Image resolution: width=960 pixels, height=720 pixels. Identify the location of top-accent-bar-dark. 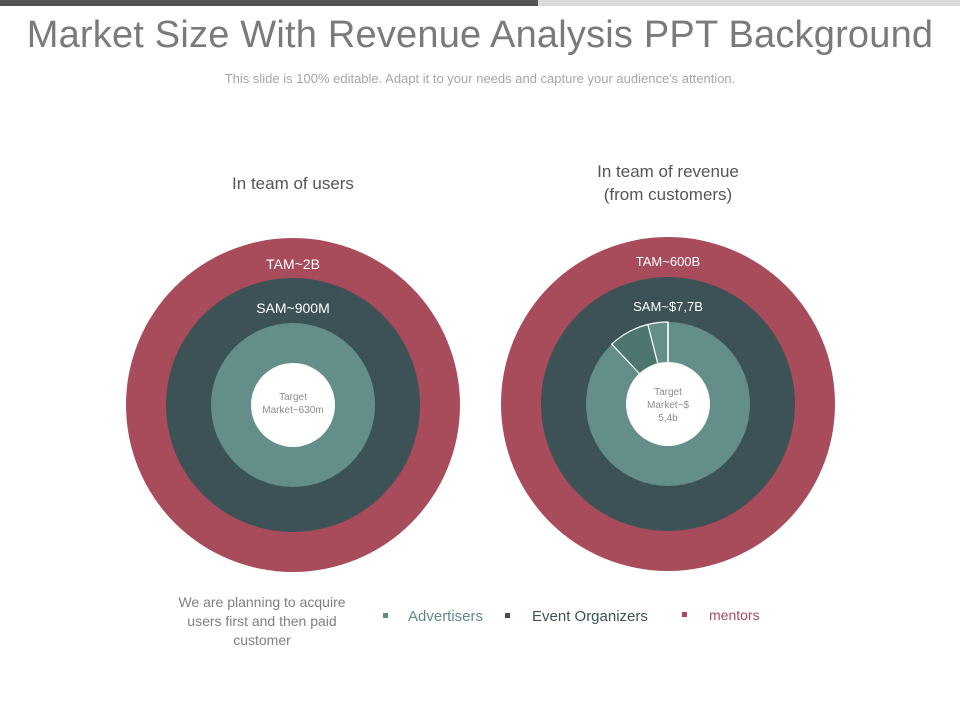
(269, 3).